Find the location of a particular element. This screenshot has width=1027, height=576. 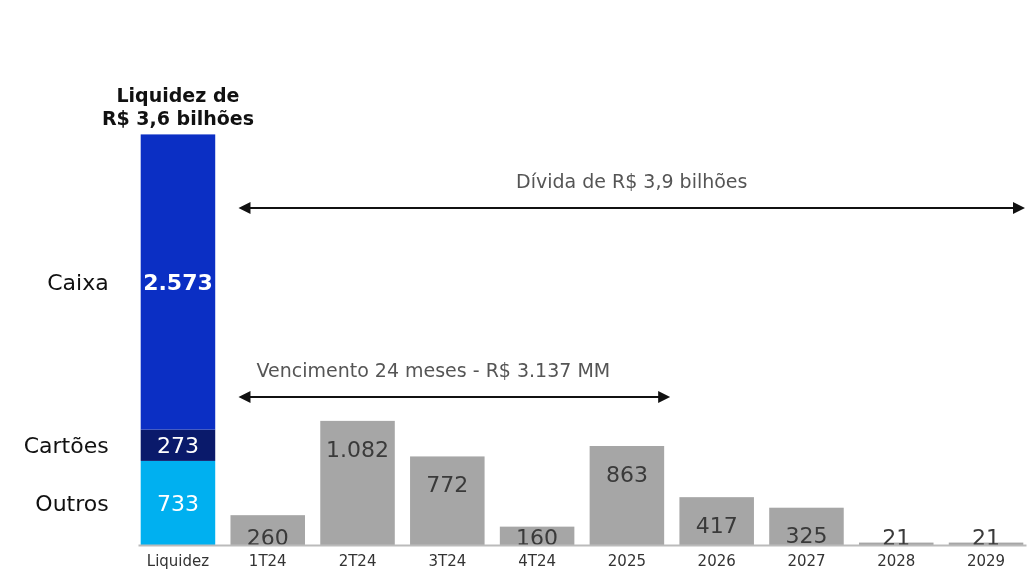

series-label: Cartões is located at coordinates (66, 445).